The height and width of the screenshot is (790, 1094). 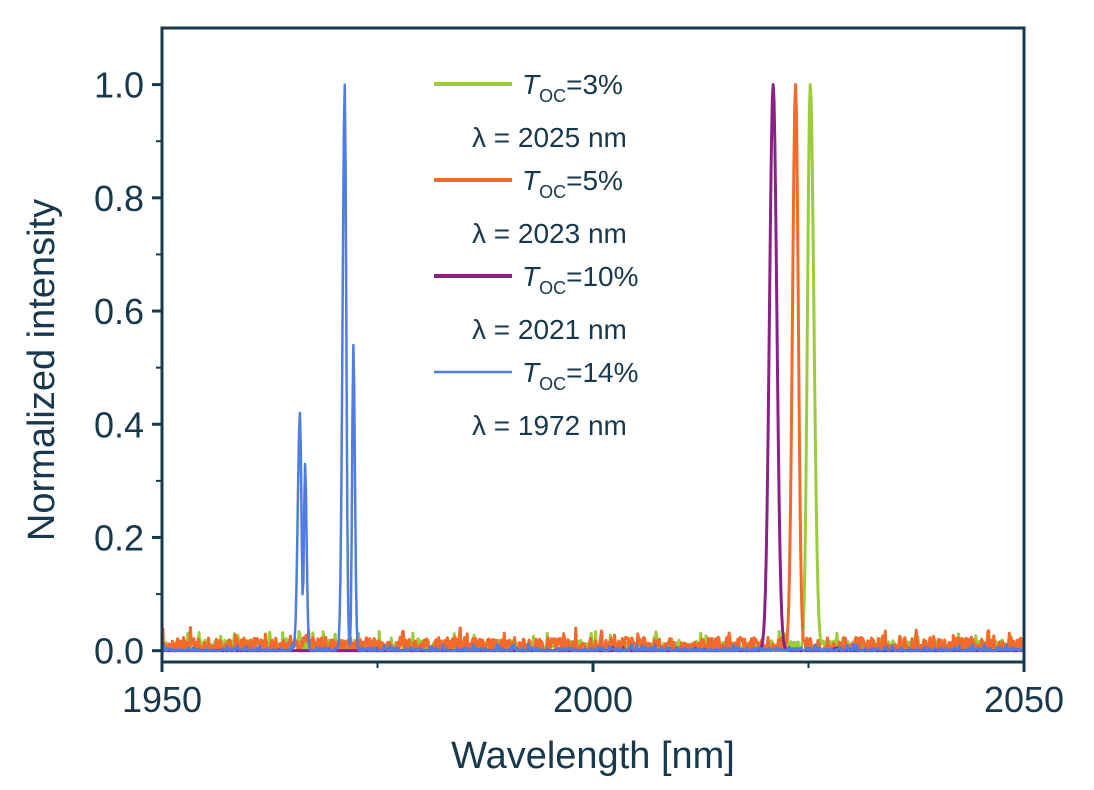 What do you see at coordinates (119, 424) in the screenshot?
I see `y-tick-label: 0.4` at bounding box center [119, 424].